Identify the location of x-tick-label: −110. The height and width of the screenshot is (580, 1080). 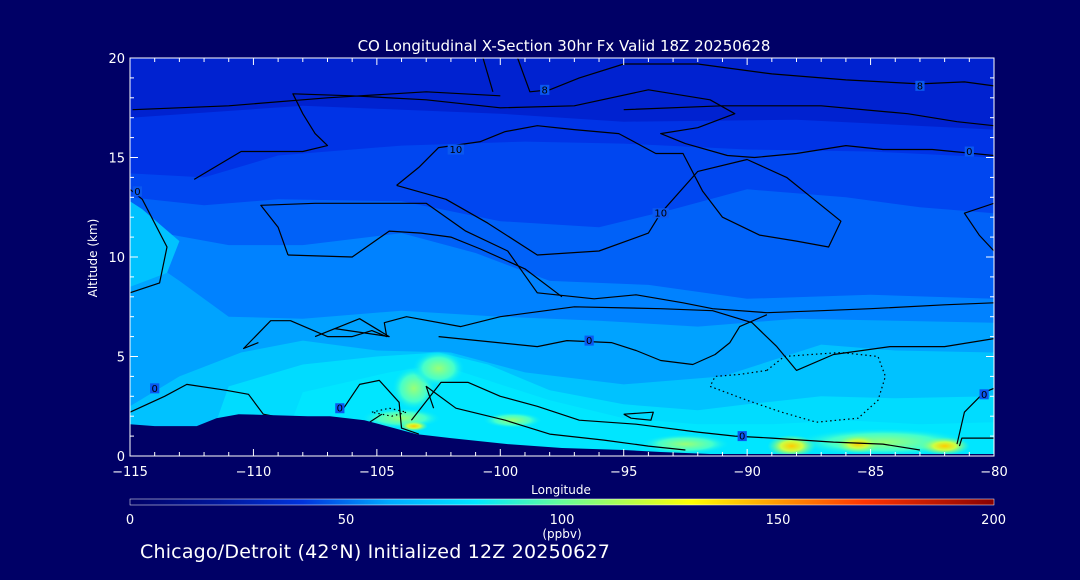
(254, 472).